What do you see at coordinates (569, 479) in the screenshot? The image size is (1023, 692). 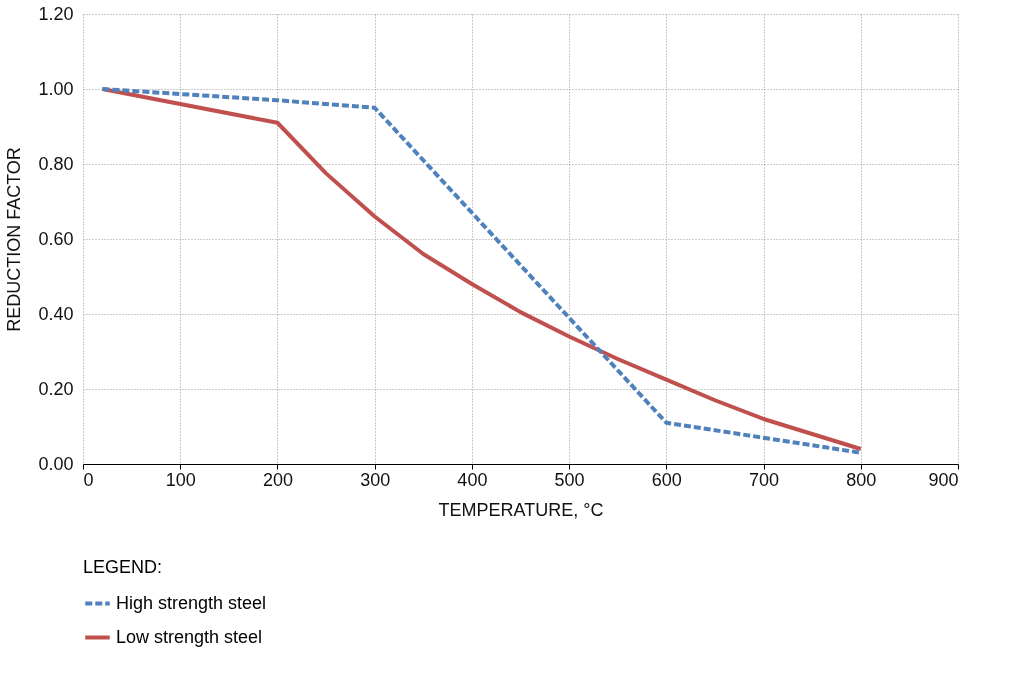 I see `x-tick-label: 500` at bounding box center [569, 479].